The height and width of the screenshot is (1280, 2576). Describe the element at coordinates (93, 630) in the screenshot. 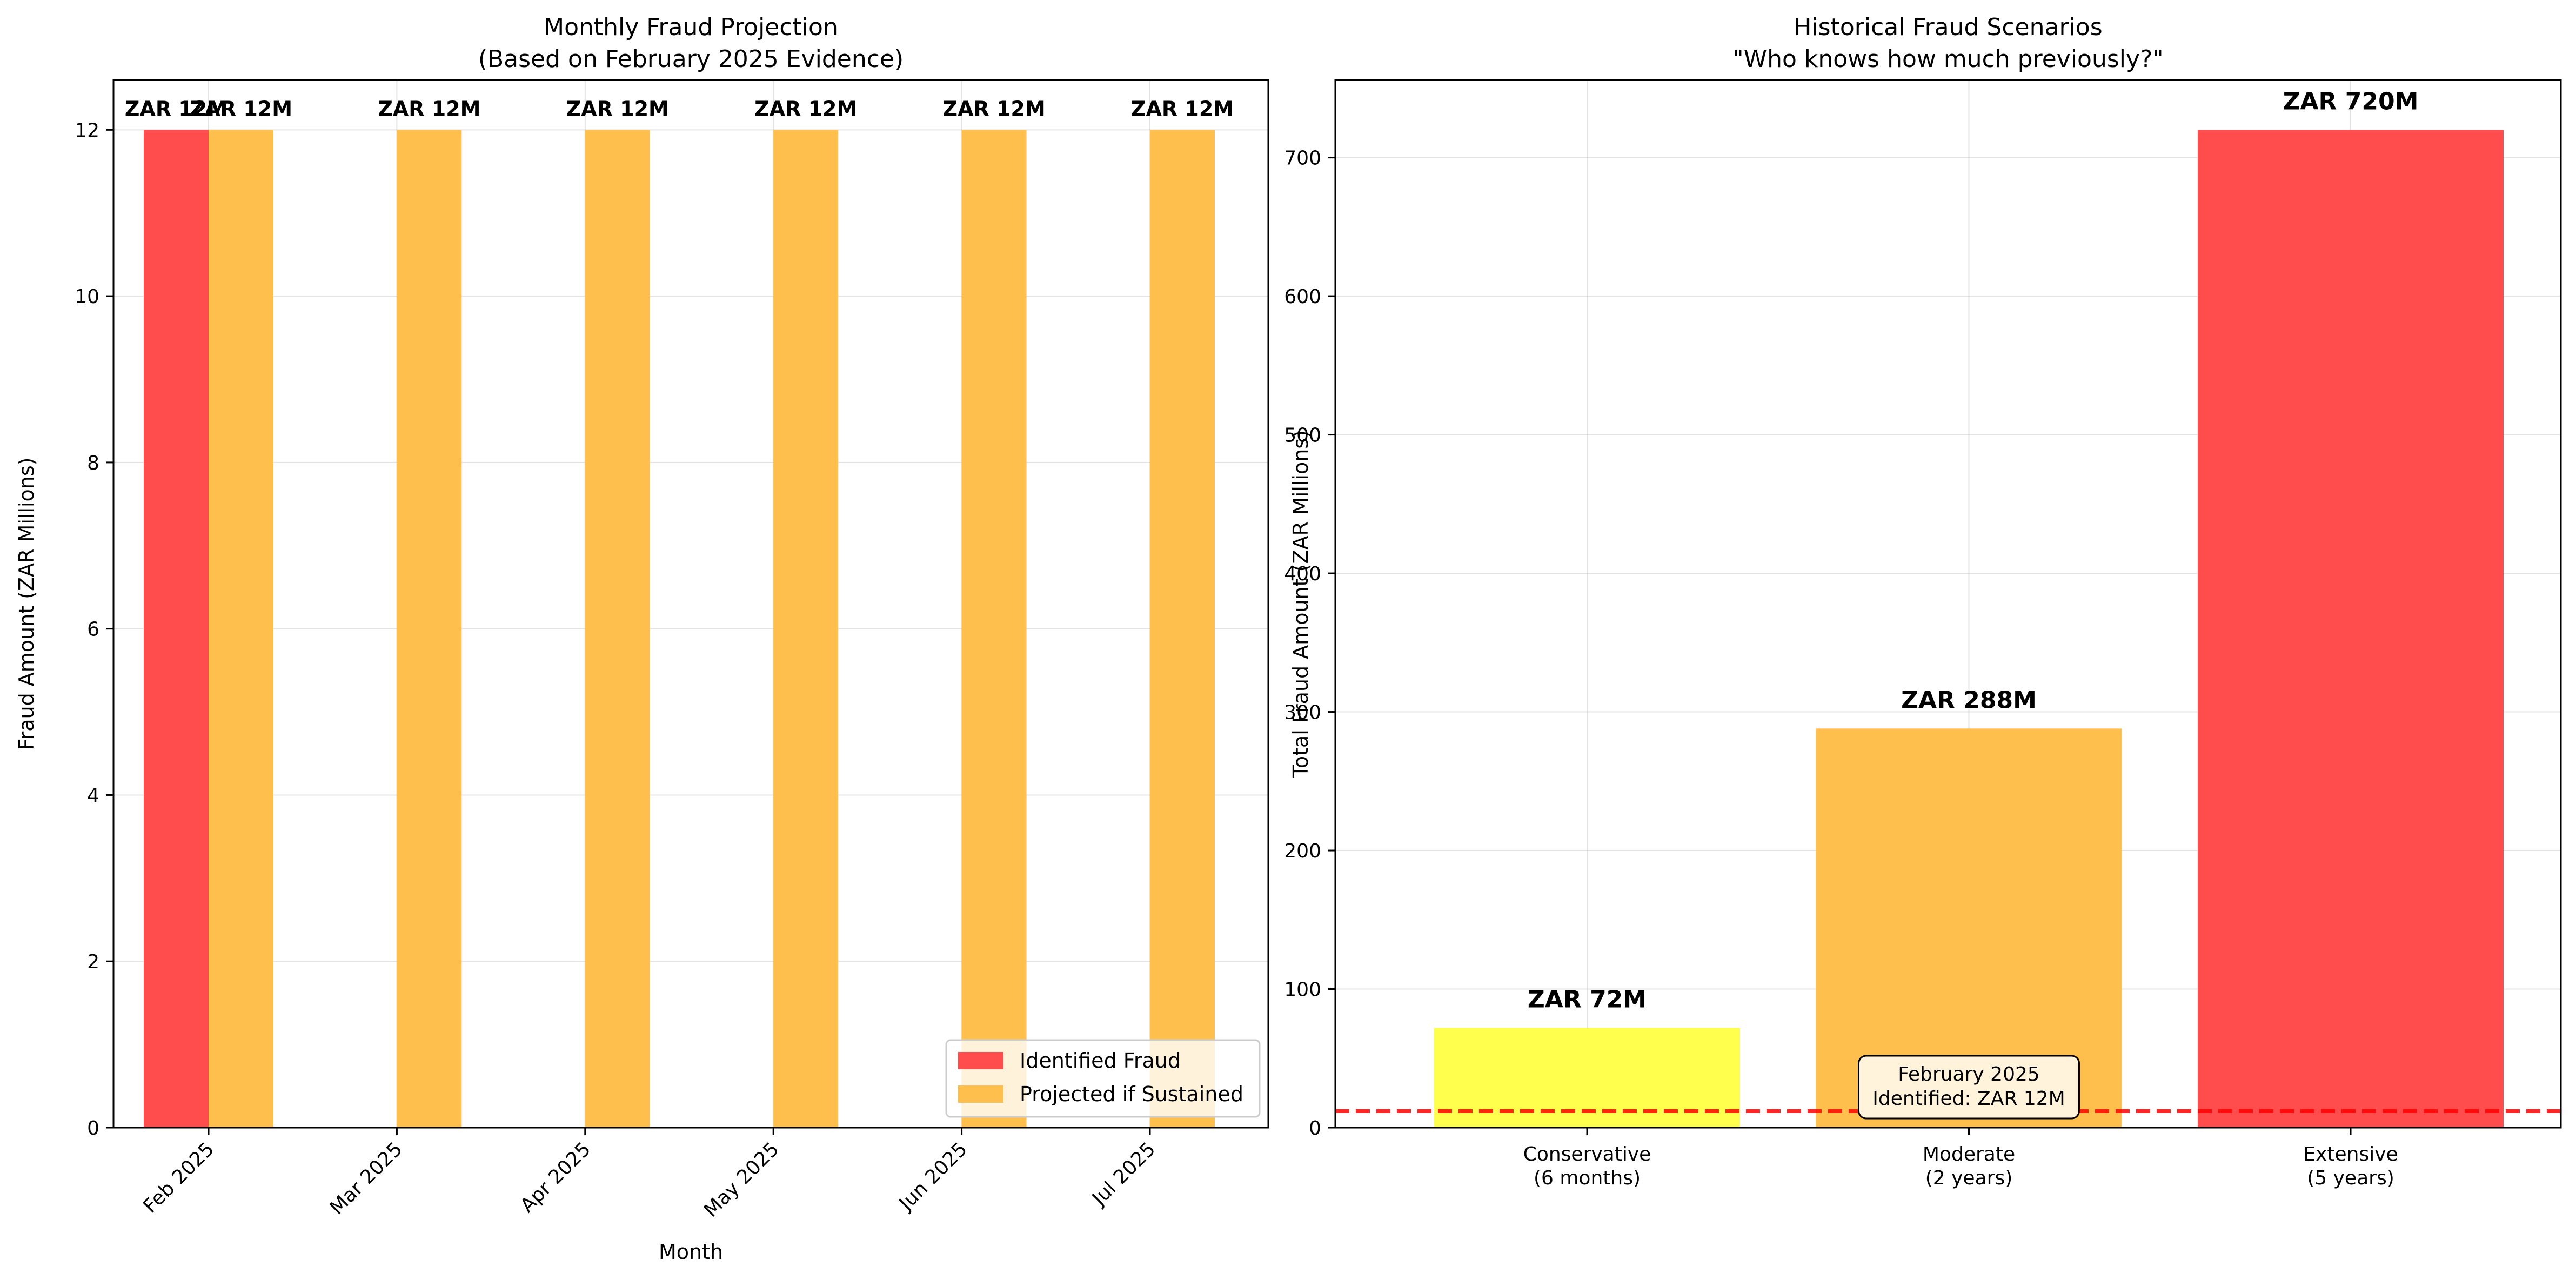

I see `y-tick-label: 6` at that location.